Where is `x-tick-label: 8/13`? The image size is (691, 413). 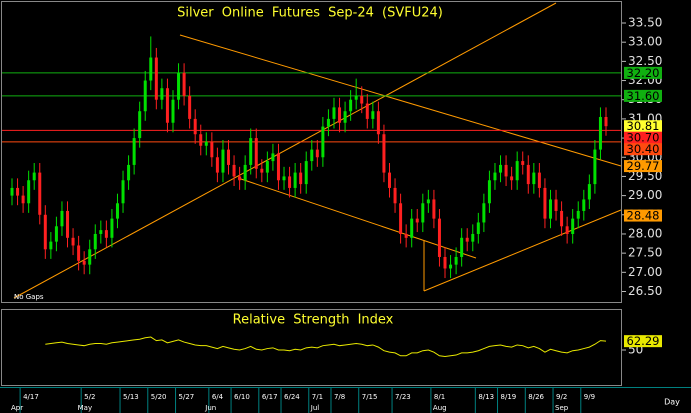 x-tick-label: 8/13 is located at coordinates (486, 397).